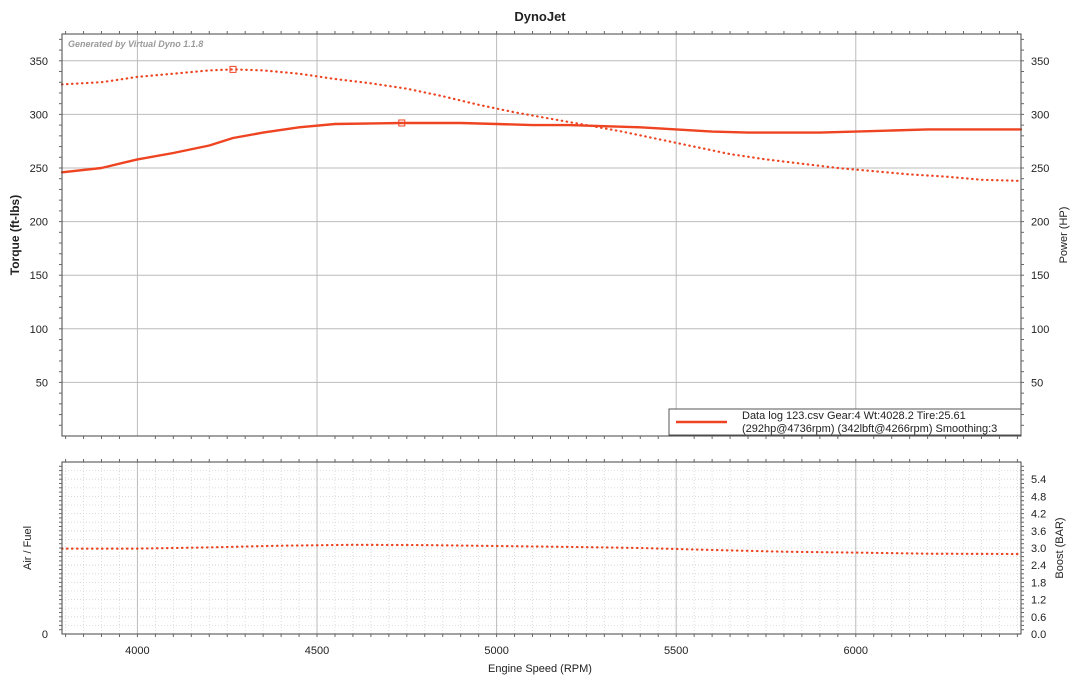  Describe the element at coordinates (1037, 383) in the screenshot. I see `power-tick-label: 50` at that location.